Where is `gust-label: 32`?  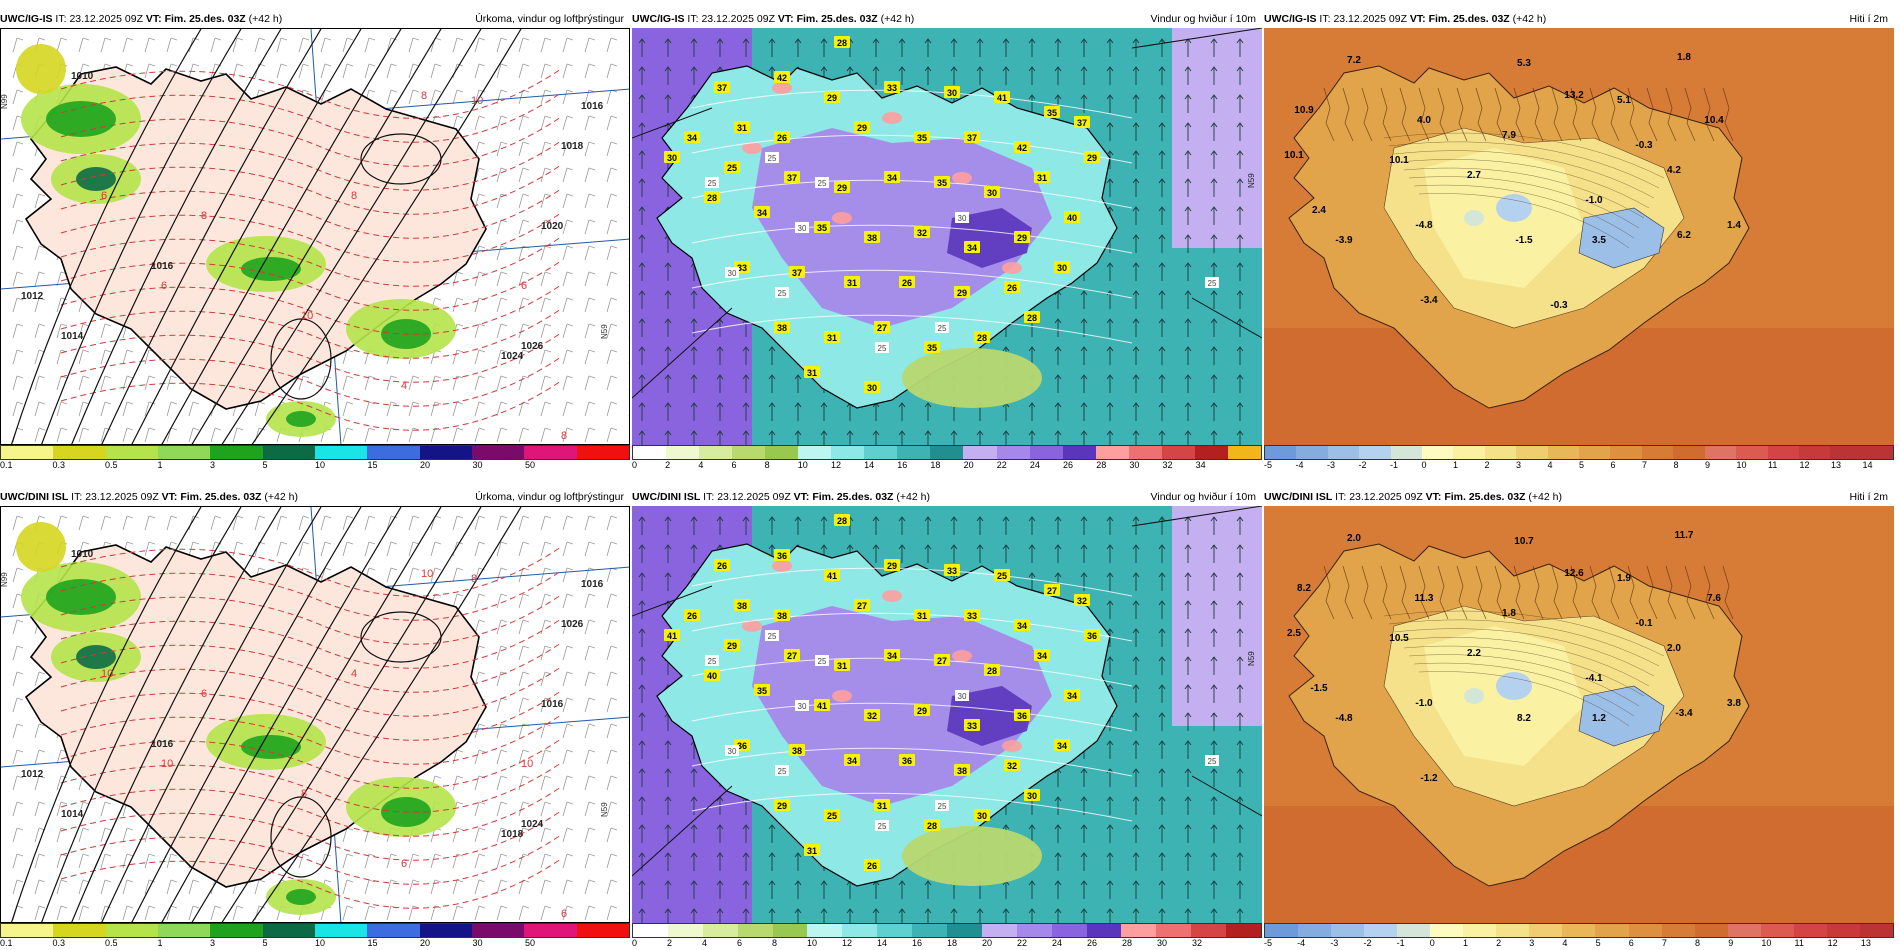
gust-label: 32 is located at coordinates (922, 233).